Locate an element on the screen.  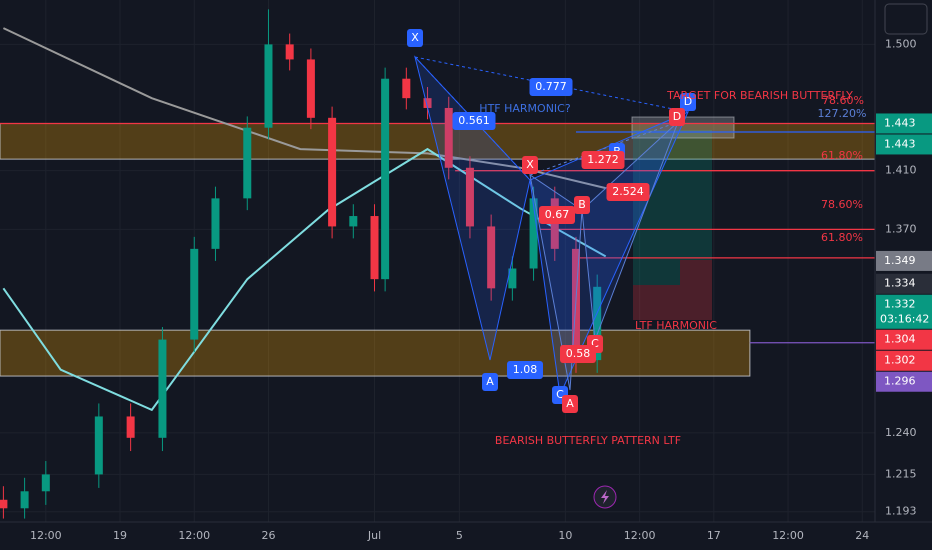
position-tools is located at coordinates (683, 218).